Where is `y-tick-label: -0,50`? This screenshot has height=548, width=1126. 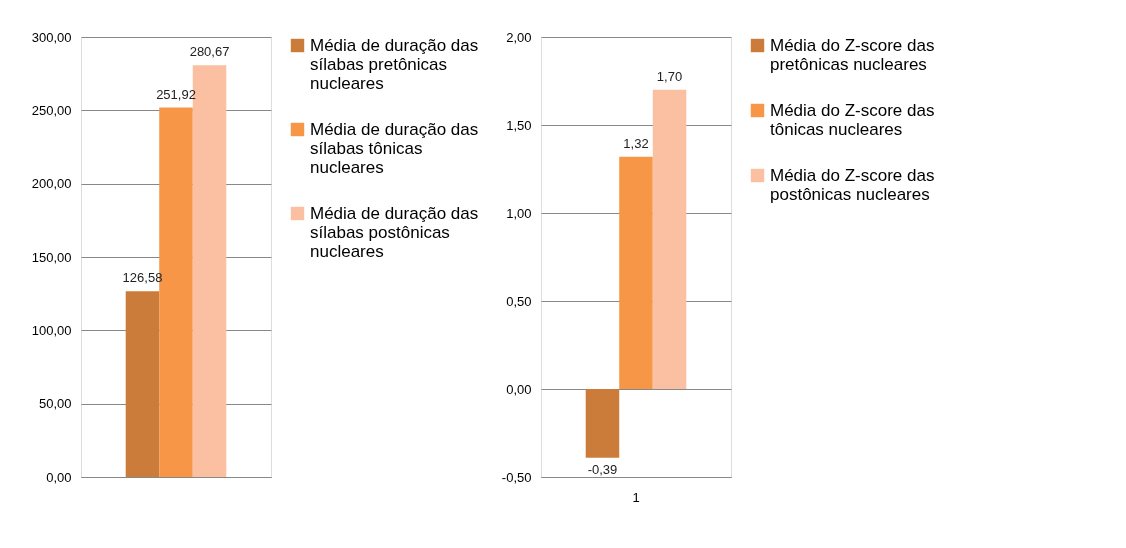 y-tick-label: -0,50 is located at coordinates (516, 477).